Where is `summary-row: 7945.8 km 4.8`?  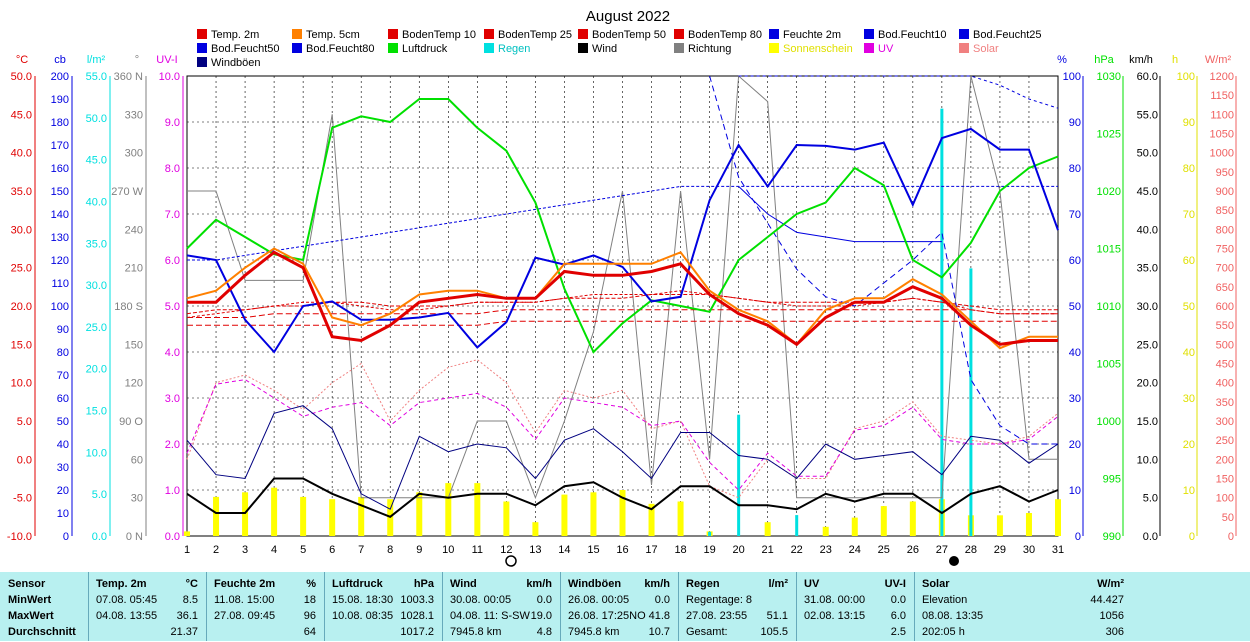
summary-row: 7945.8 km 4.8 is located at coordinates (501, 634).